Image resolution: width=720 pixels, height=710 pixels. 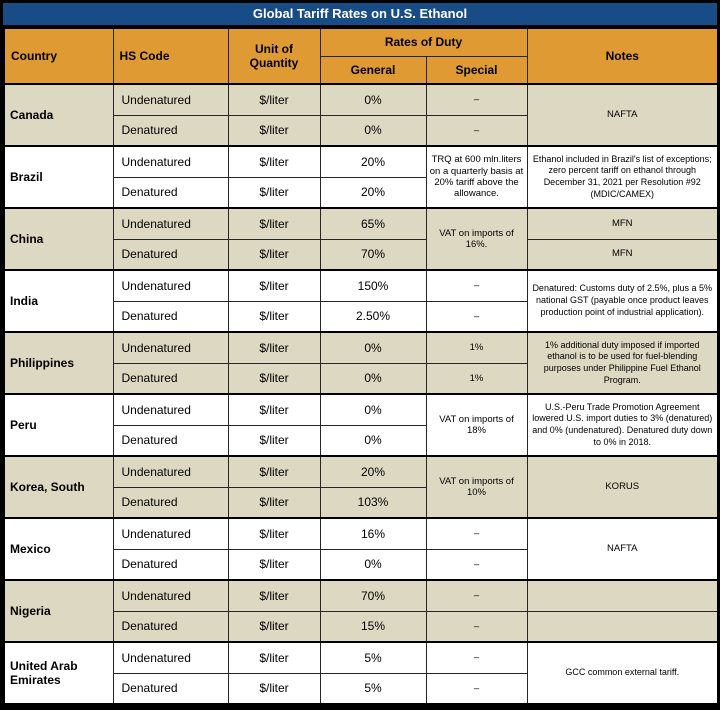 I want to click on country-cell: Nigeria, so click(x=58, y=611).